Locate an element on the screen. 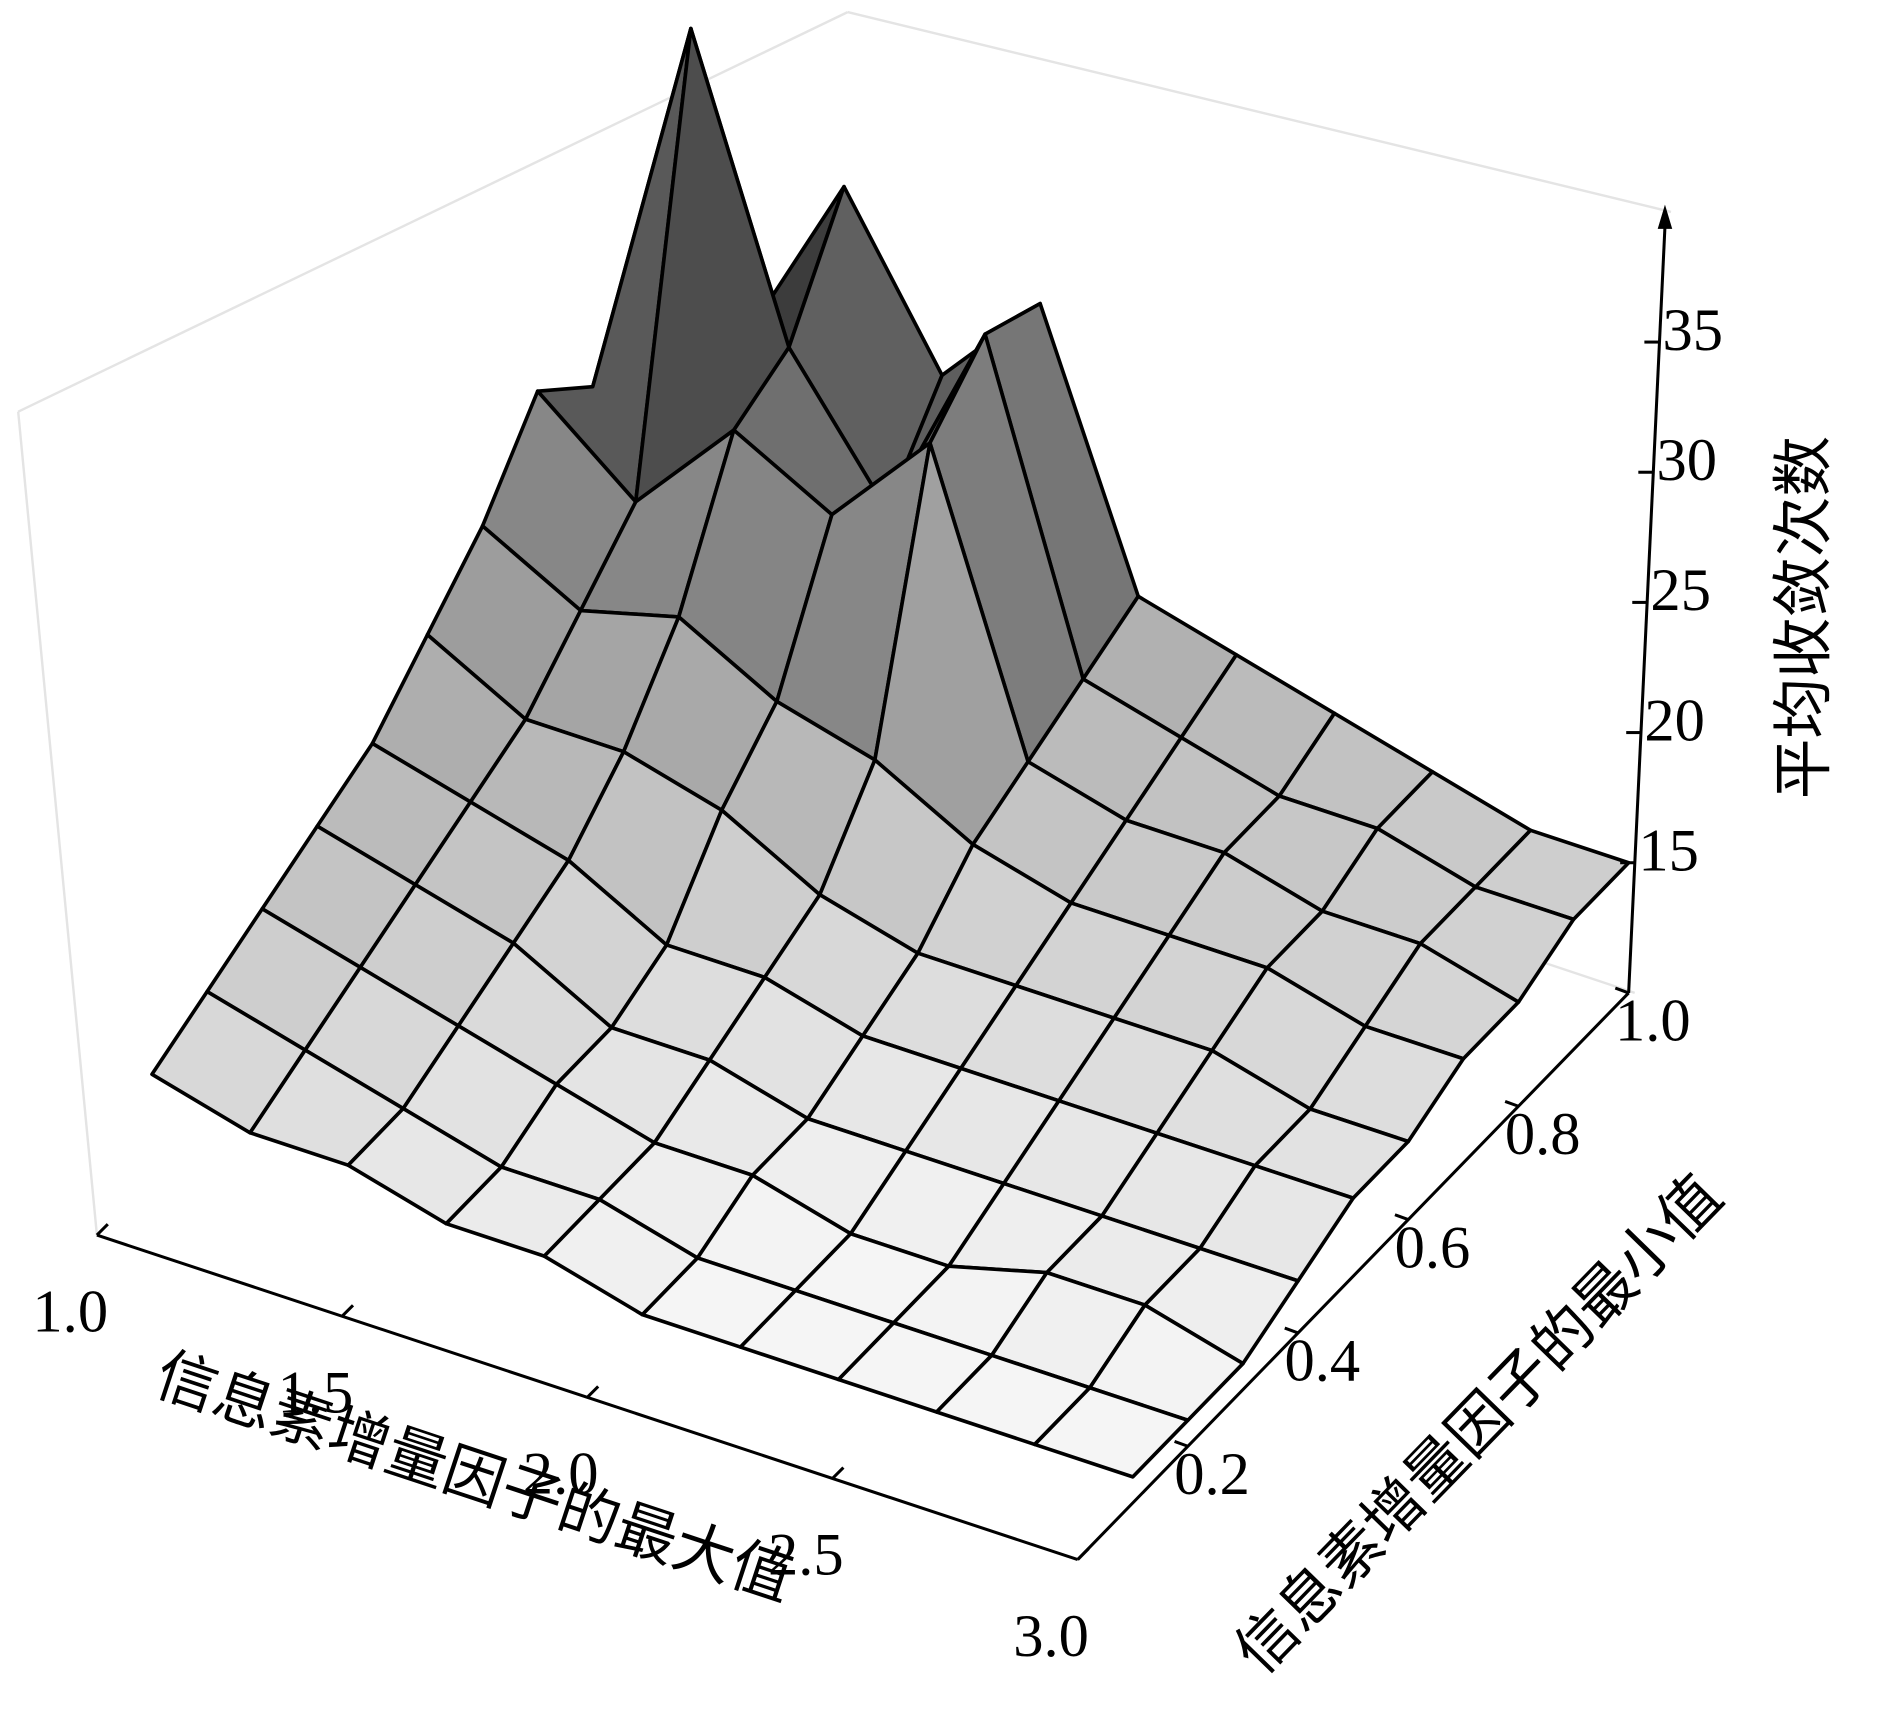 The width and height of the screenshot is (1889, 1717). x-tick-label: 2.0 is located at coordinates (561, 1474).